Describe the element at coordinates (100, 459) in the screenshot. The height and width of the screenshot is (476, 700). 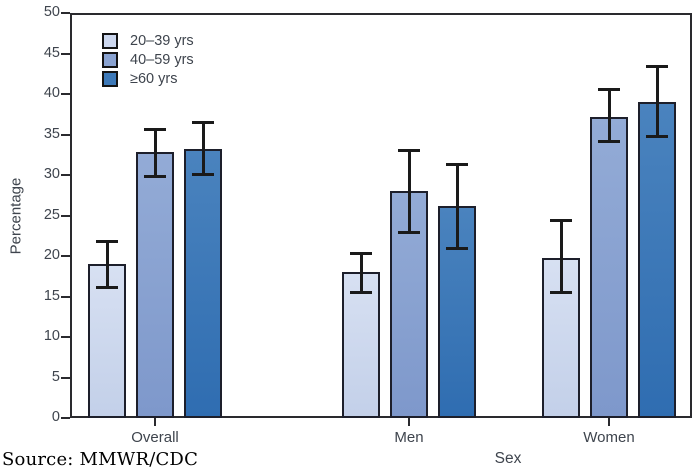
I see `source-caption: Source: MMWR/CDC` at that location.